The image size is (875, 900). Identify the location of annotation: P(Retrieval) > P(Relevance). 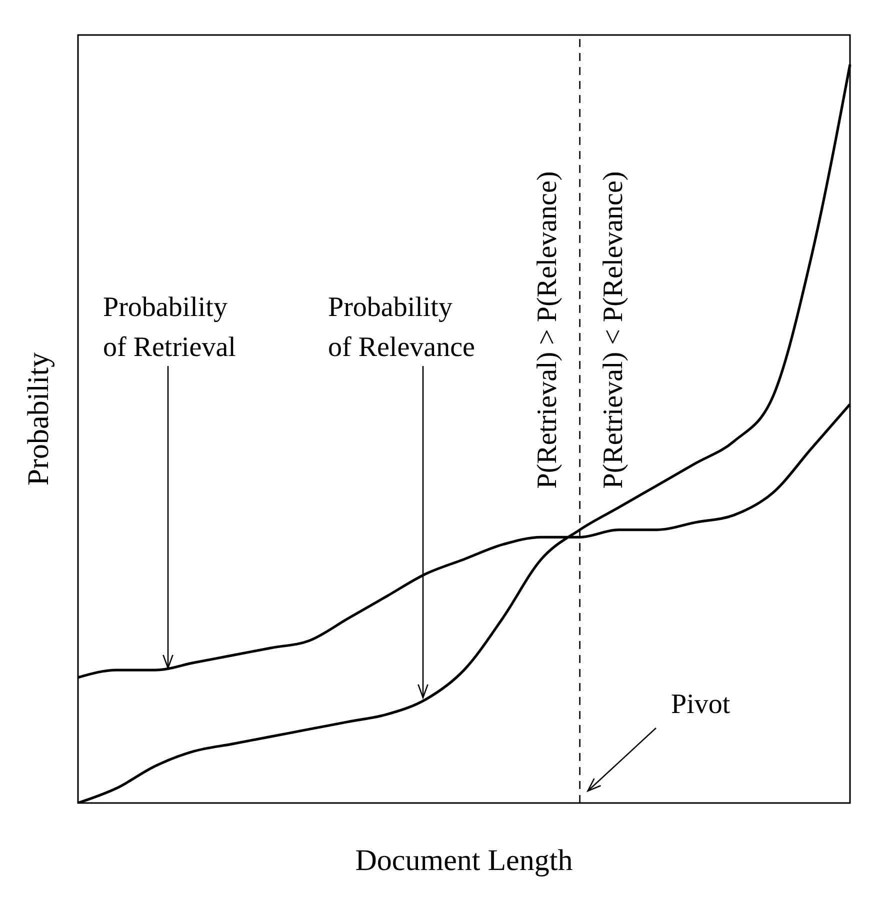
(547, 330).